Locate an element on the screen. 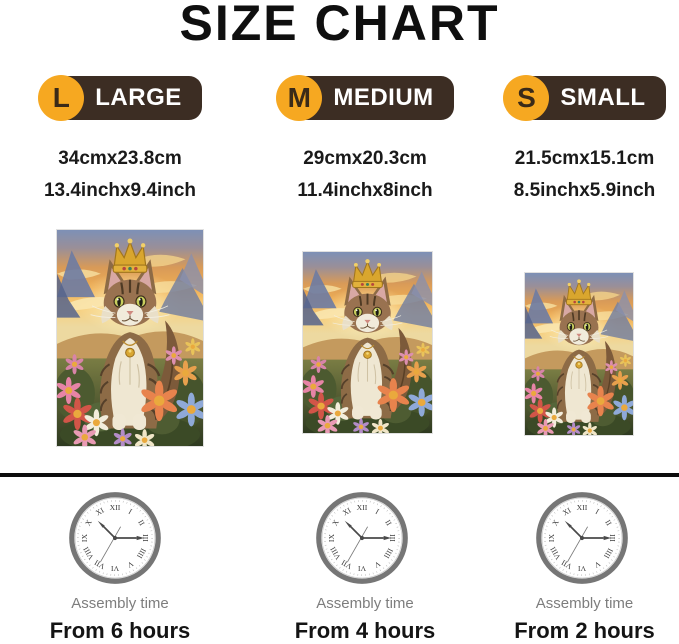 This screenshot has height=644, width=679. size-letter-circle: L is located at coordinates (61, 98).